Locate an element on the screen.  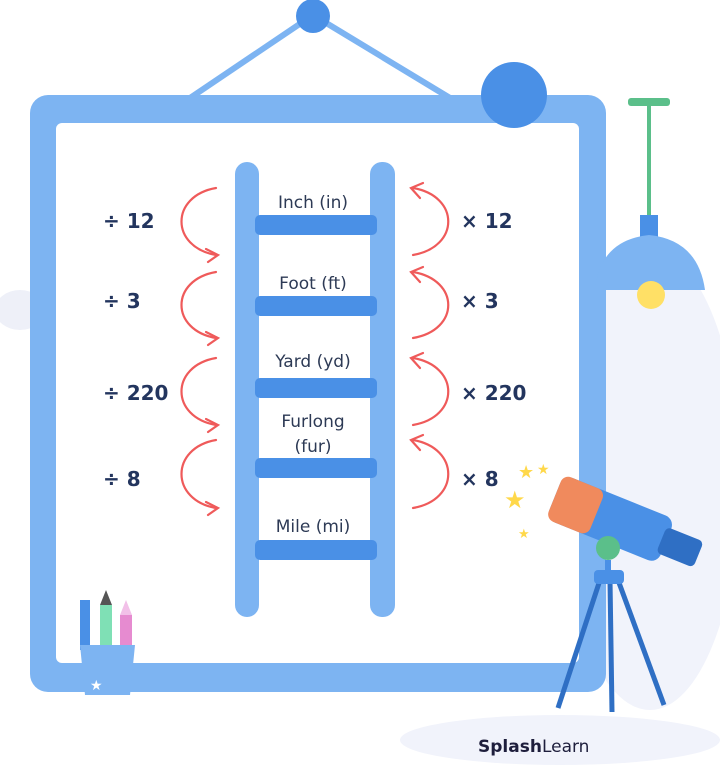
divide-label: ÷ 8 is located at coordinates (122, 479).